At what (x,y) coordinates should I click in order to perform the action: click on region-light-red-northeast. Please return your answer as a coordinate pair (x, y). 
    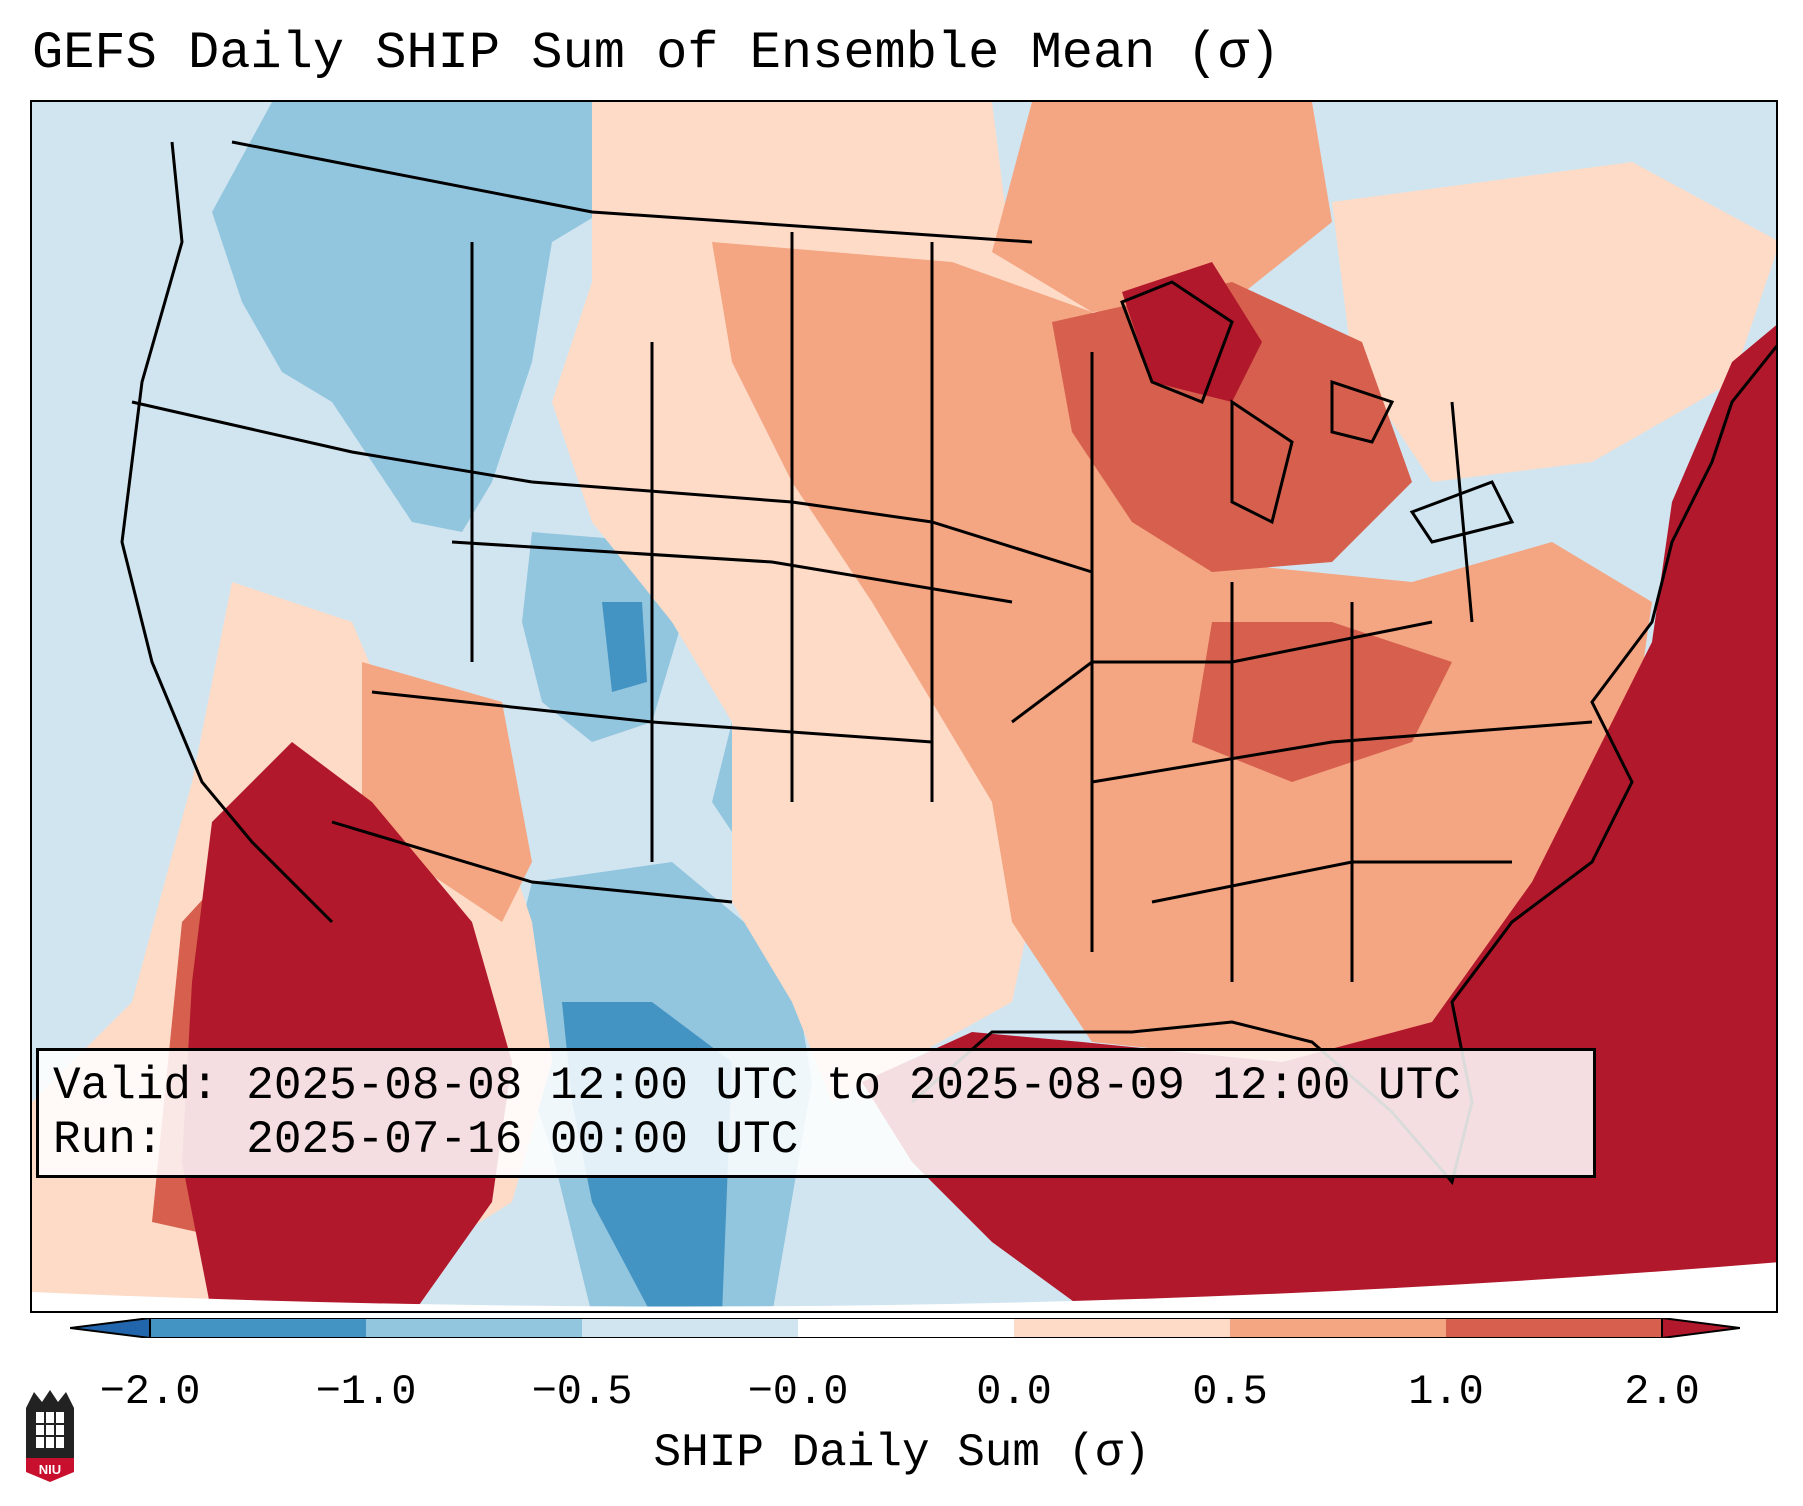
    Looking at the image, I should click on (1554, 322).